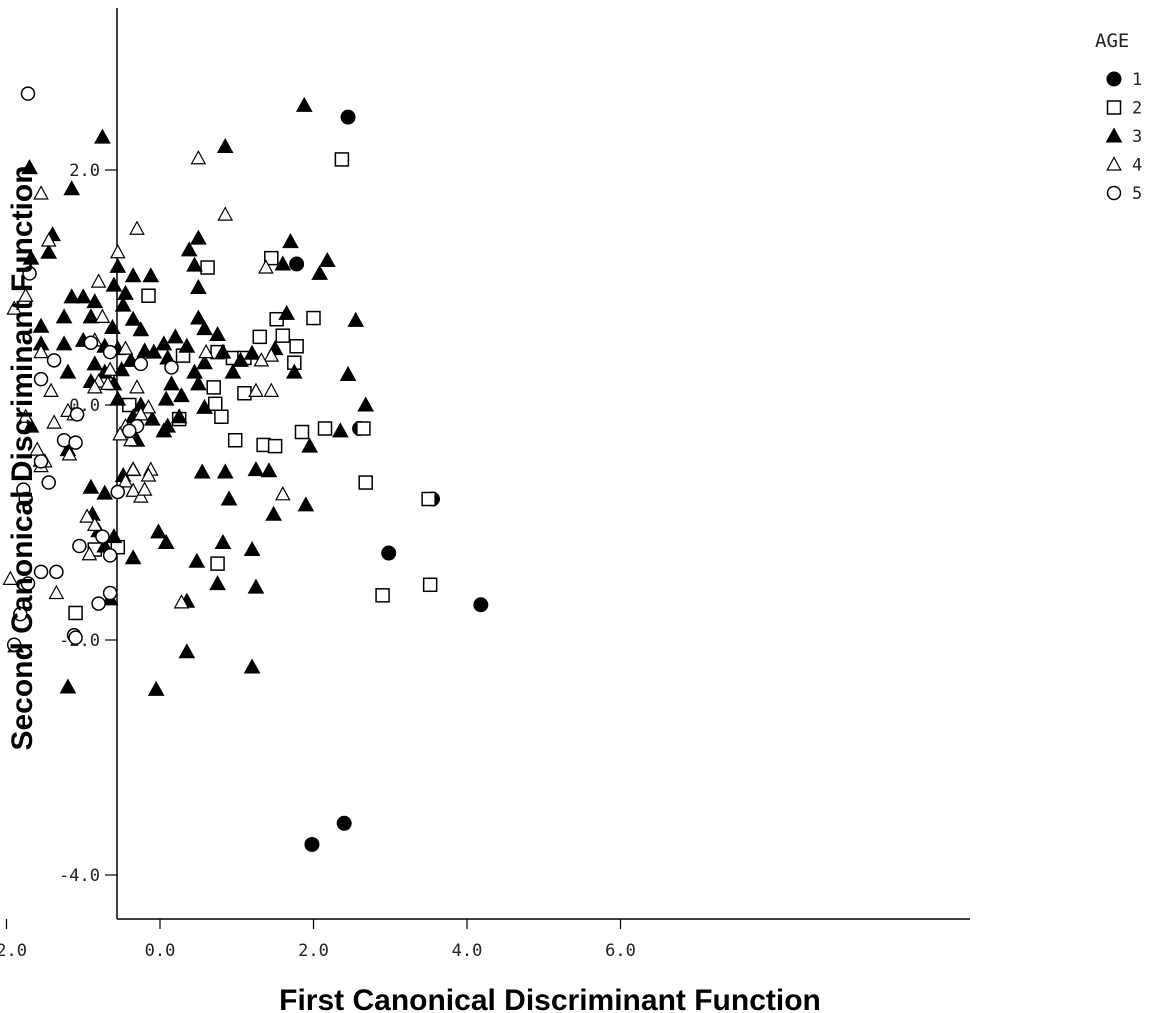 The height and width of the screenshot is (1013, 1156). What do you see at coordinates (1112, 41) in the screenshot?
I see `legend-title: AGE` at bounding box center [1112, 41].